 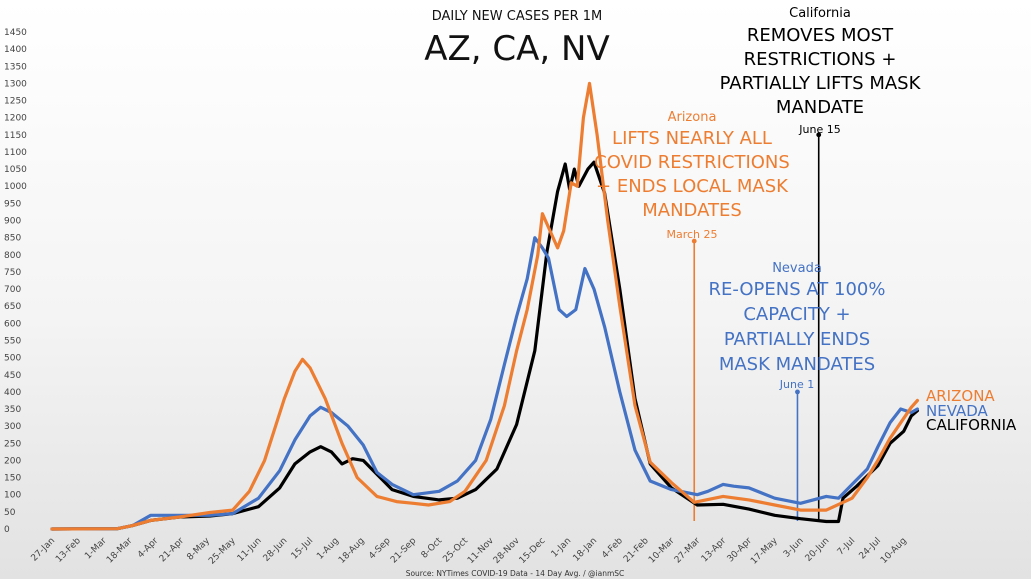 What do you see at coordinates (797, 339) in the screenshot?
I see `annotation-nevada-line-3: PARTIALLY ENDS` at bounding box center [797, 339].